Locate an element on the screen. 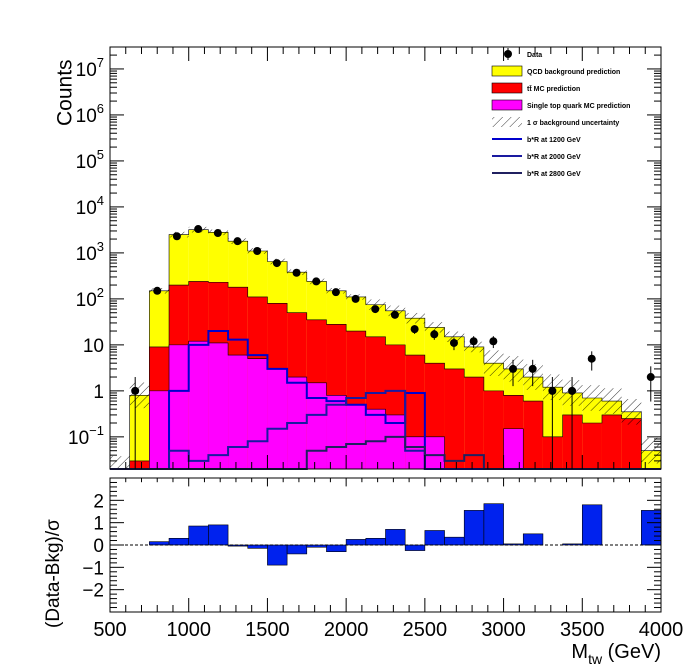 The height and width of the screenshot is (672, 696). y-tick-label-4: 10³ is located at coordinates (90, 252).